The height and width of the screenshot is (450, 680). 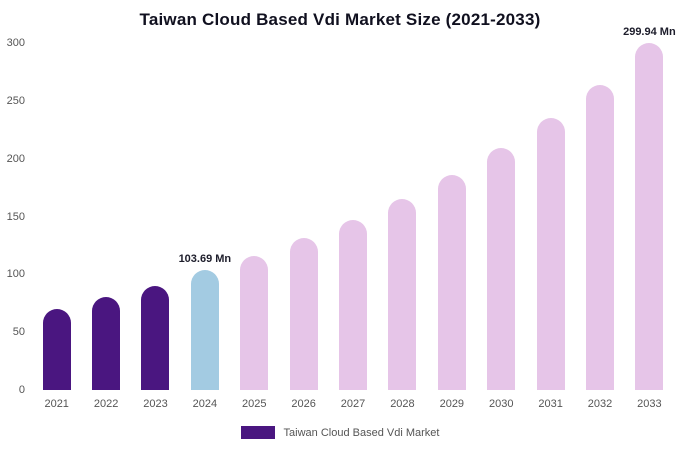 I want to click on bar-2028, so click(x=402, y=294).